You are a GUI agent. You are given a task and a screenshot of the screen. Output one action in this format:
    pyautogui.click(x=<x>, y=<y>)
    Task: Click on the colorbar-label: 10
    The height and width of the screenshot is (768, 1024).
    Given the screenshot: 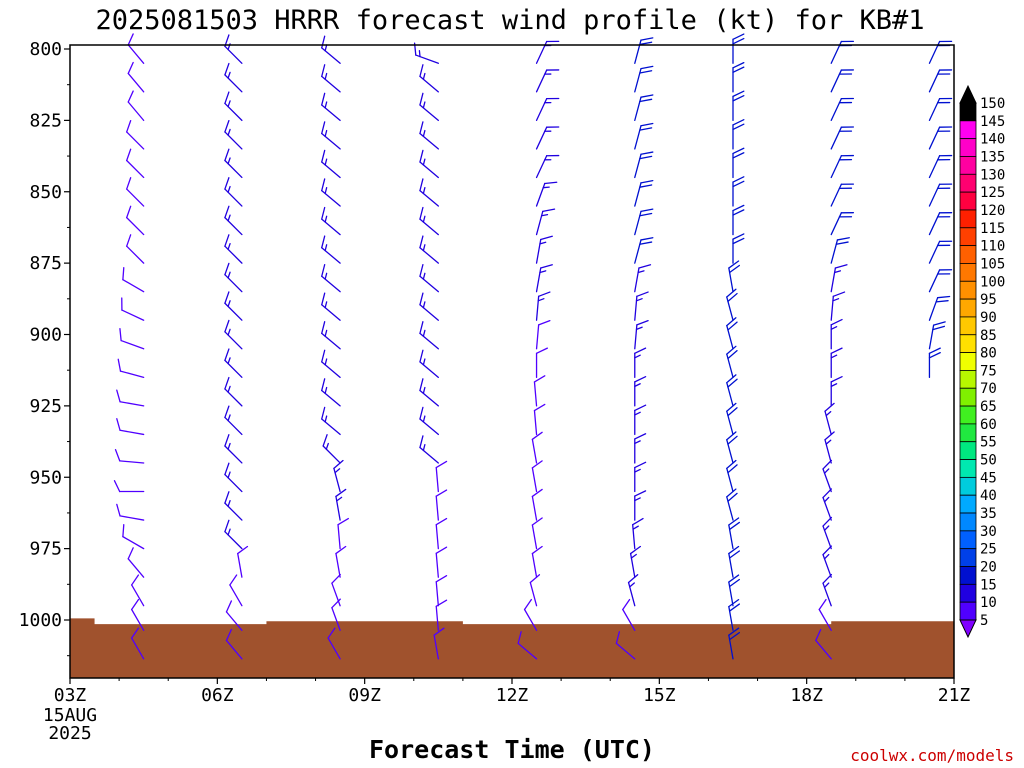 What is the action you would take?
    pyautogui.click(x=988, y=603)
    